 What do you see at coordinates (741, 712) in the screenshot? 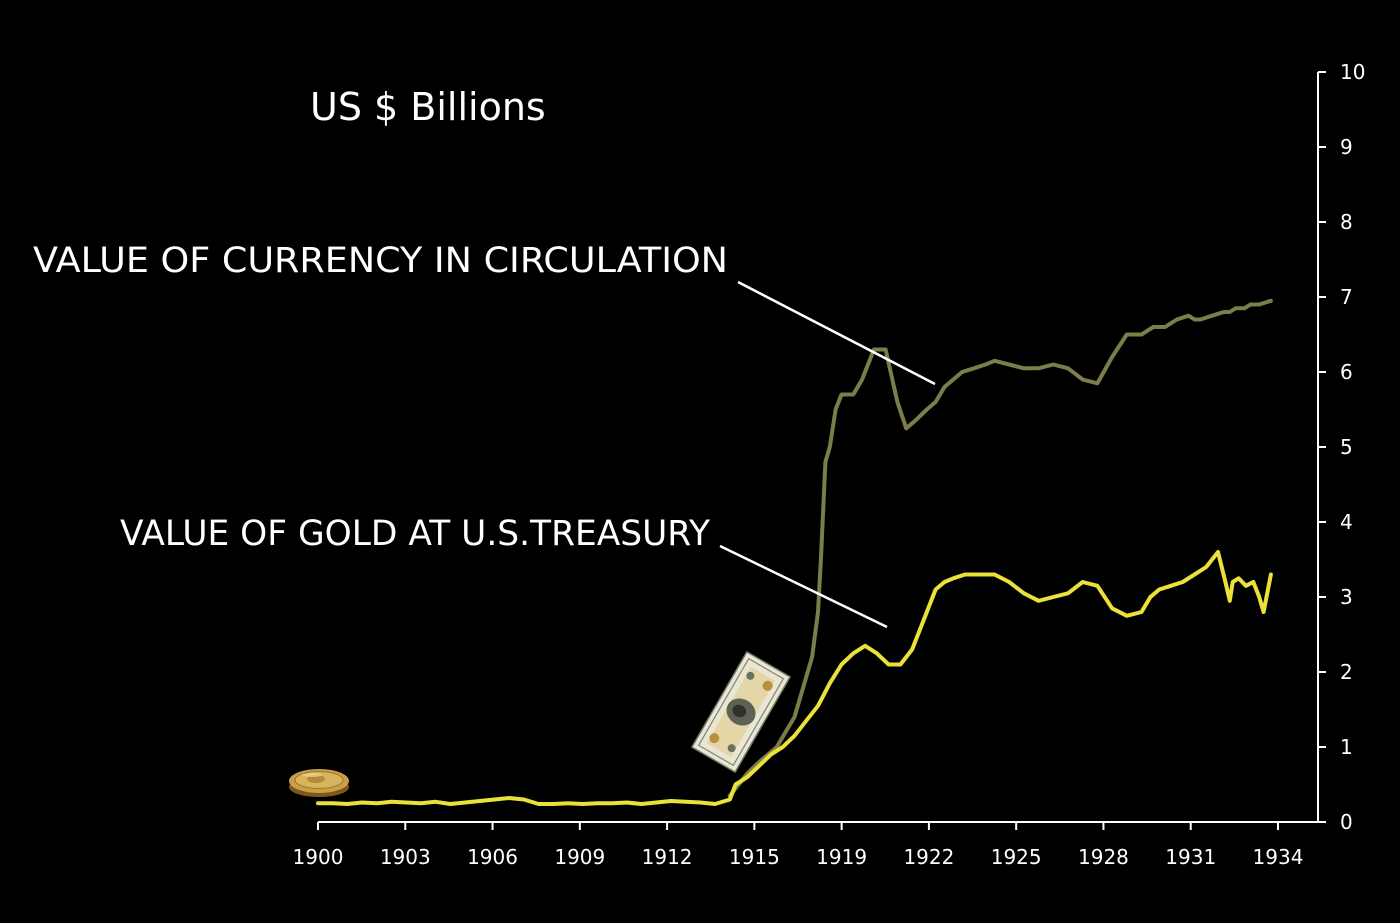
I see `gold-certificate-banknote-icon` at bounding box center [741, 712].